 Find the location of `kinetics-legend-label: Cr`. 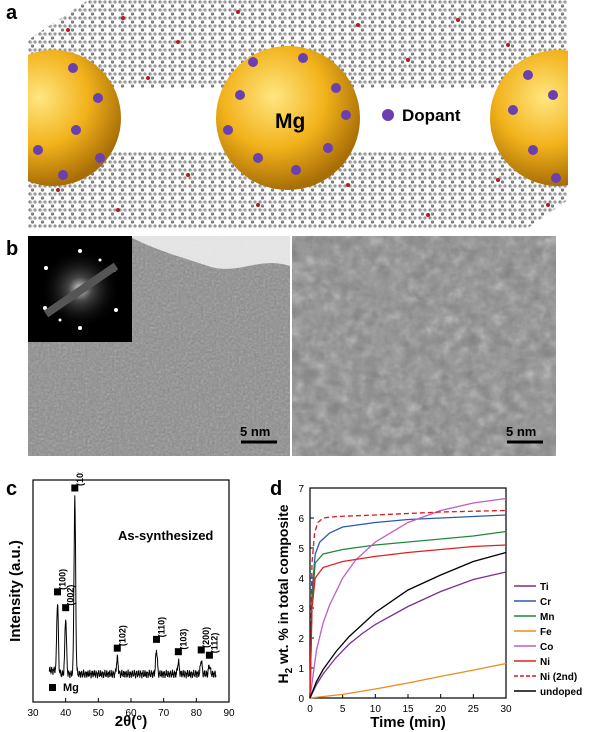

kinetics-legend-label: Cr is located at coordinates (545, 602).